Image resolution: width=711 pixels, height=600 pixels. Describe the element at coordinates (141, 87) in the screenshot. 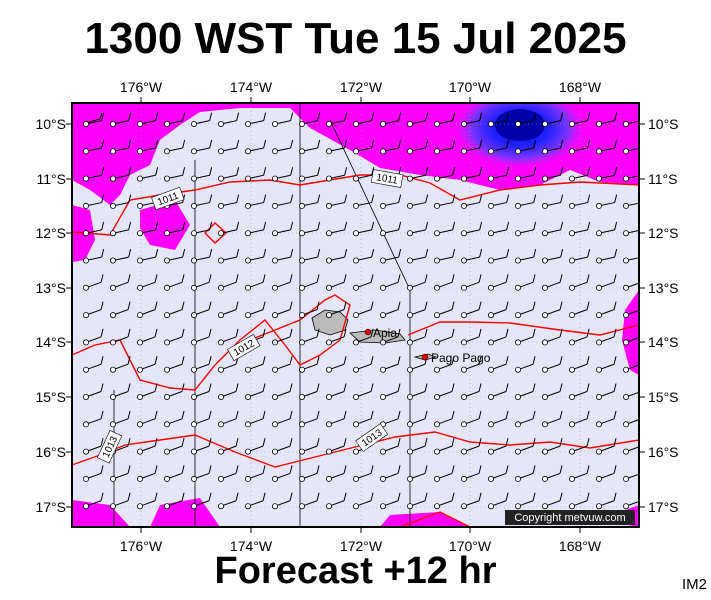

I see `lon-label-top-176w: 176°W` at that location.